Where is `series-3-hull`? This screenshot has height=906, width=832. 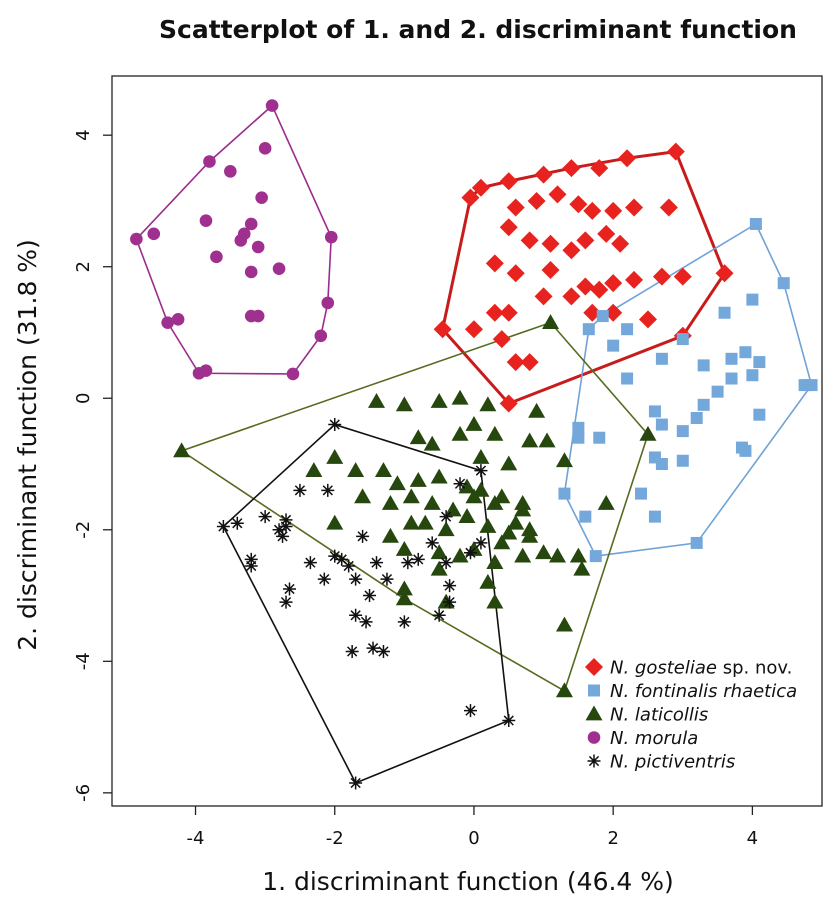 series-3-hull is located at coordinates (234, 239).